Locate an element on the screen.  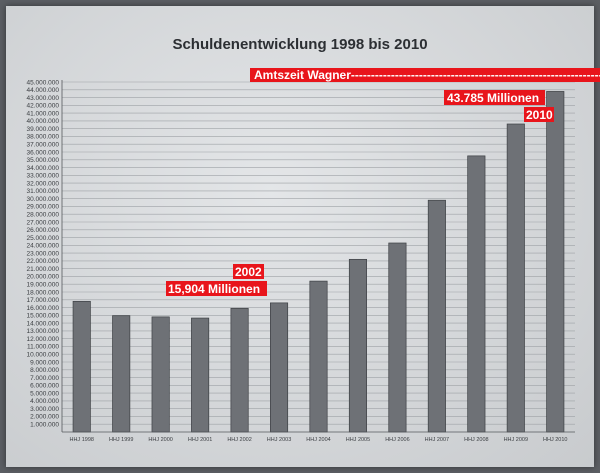
bar-hhj-2000 is located at coordinates (160, 374).